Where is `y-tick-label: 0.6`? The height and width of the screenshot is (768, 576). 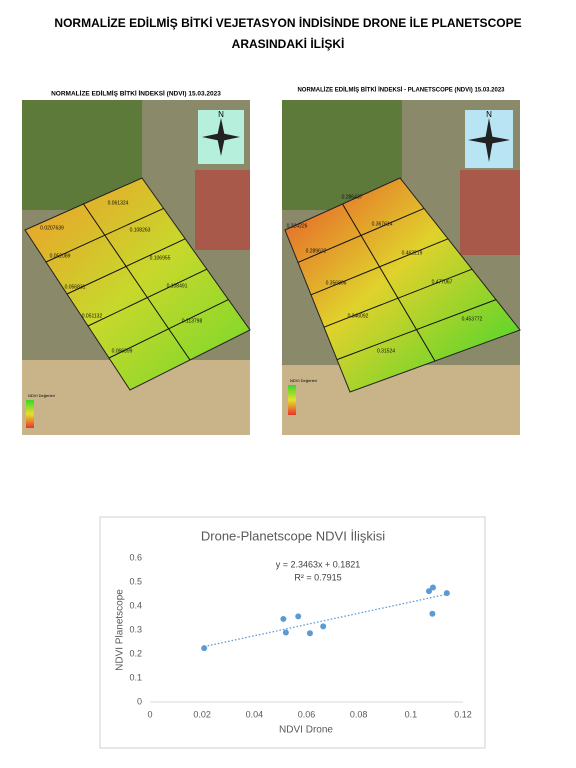 y-tick-label: 0.6 is located at coordinates (135, 557).